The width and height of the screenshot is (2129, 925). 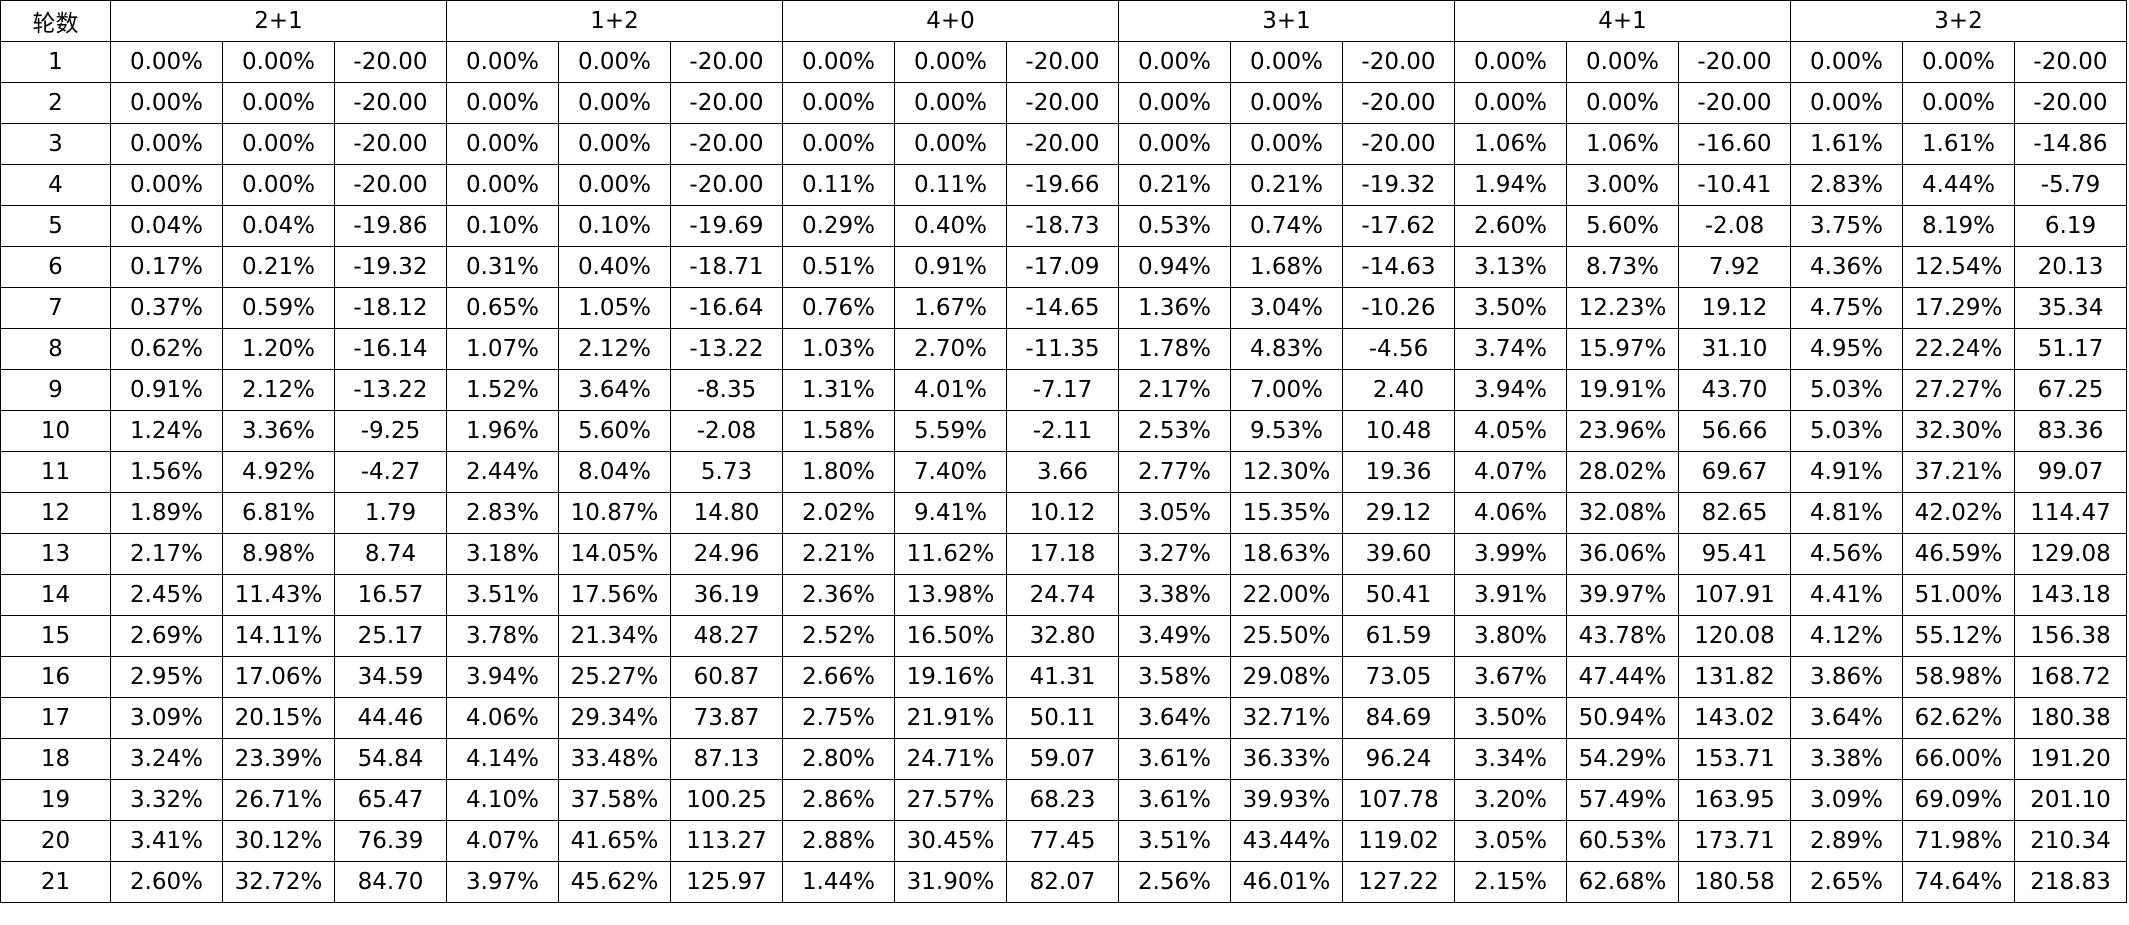 What do you see at coordinates (166, 841) in the screenshot?
I see `value-cell: 3.41%` at bounding box center [166, 841].